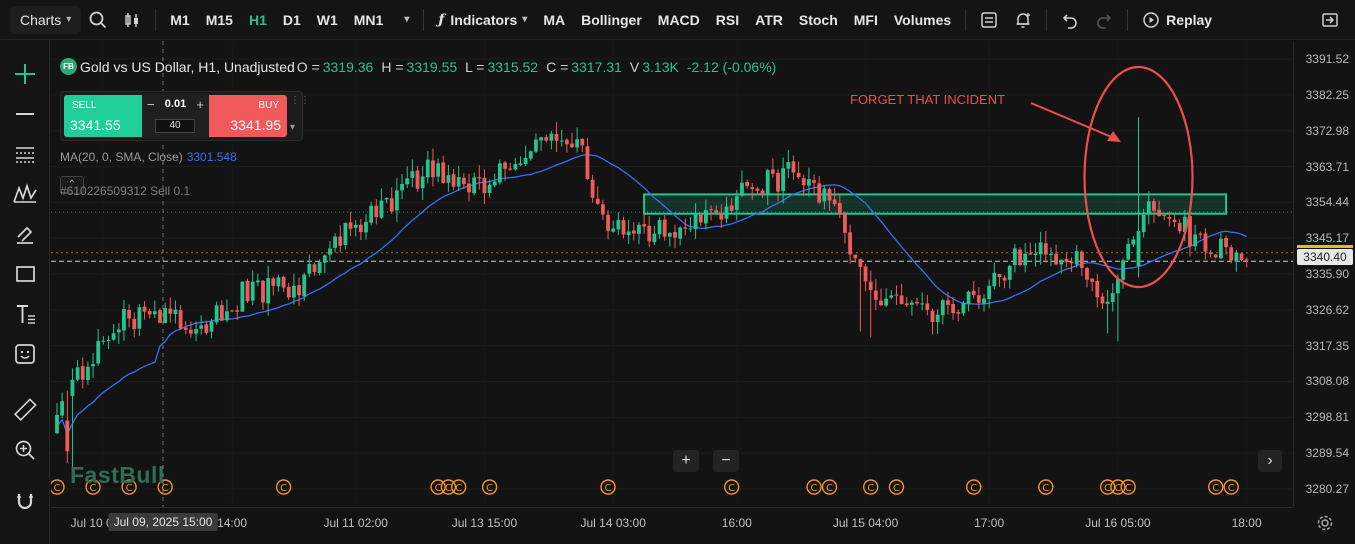  What do you see at coordinates (125, 191) in the screenshot?
I see `order-label: #610226509312 Sell 0.1` at bounding box center [125, 191].